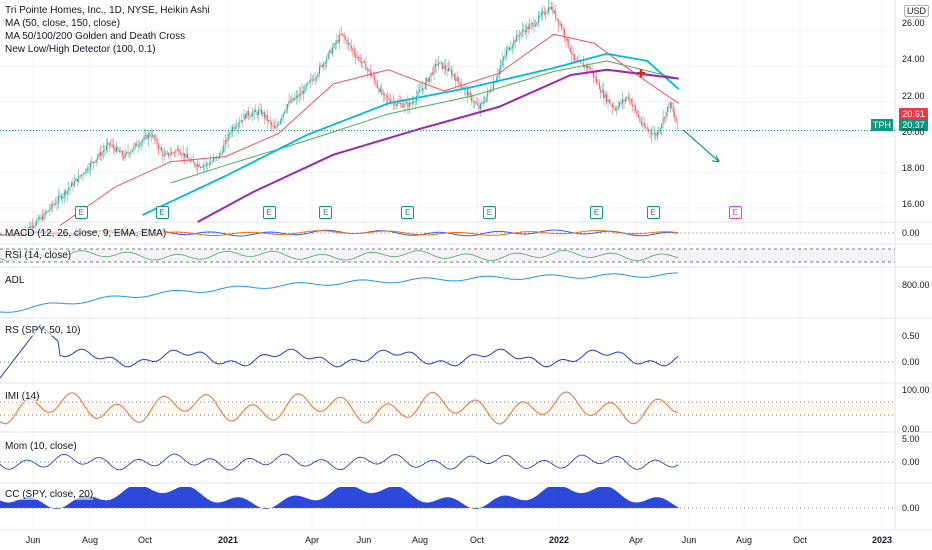 The width and height of the screenshot is (932, 550). Describe the element at coordinates (63, 23) in the screenshot. I see `legend-ma: MA (50, close, 150, close)` at that location.